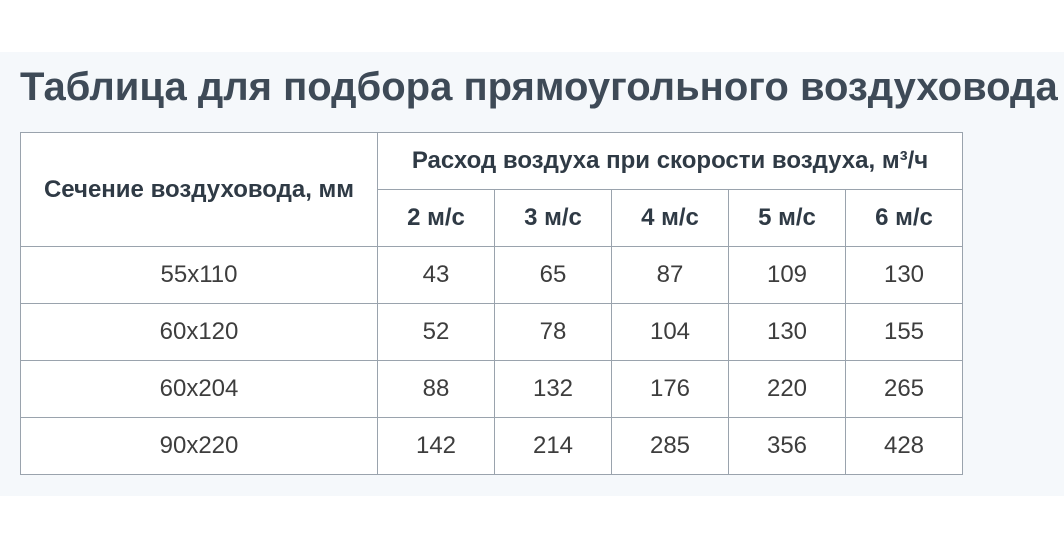  I want to click on table-row: 60х204 88 132 176 220 265, so click(491, 389).